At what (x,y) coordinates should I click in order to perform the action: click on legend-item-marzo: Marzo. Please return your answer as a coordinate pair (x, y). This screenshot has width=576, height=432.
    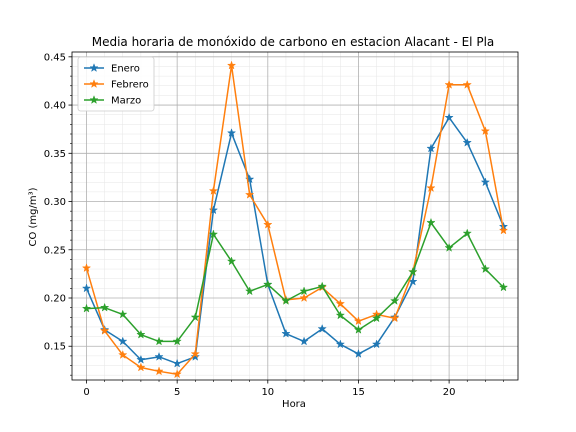
    Looking at the image, I should click on (112, 101).